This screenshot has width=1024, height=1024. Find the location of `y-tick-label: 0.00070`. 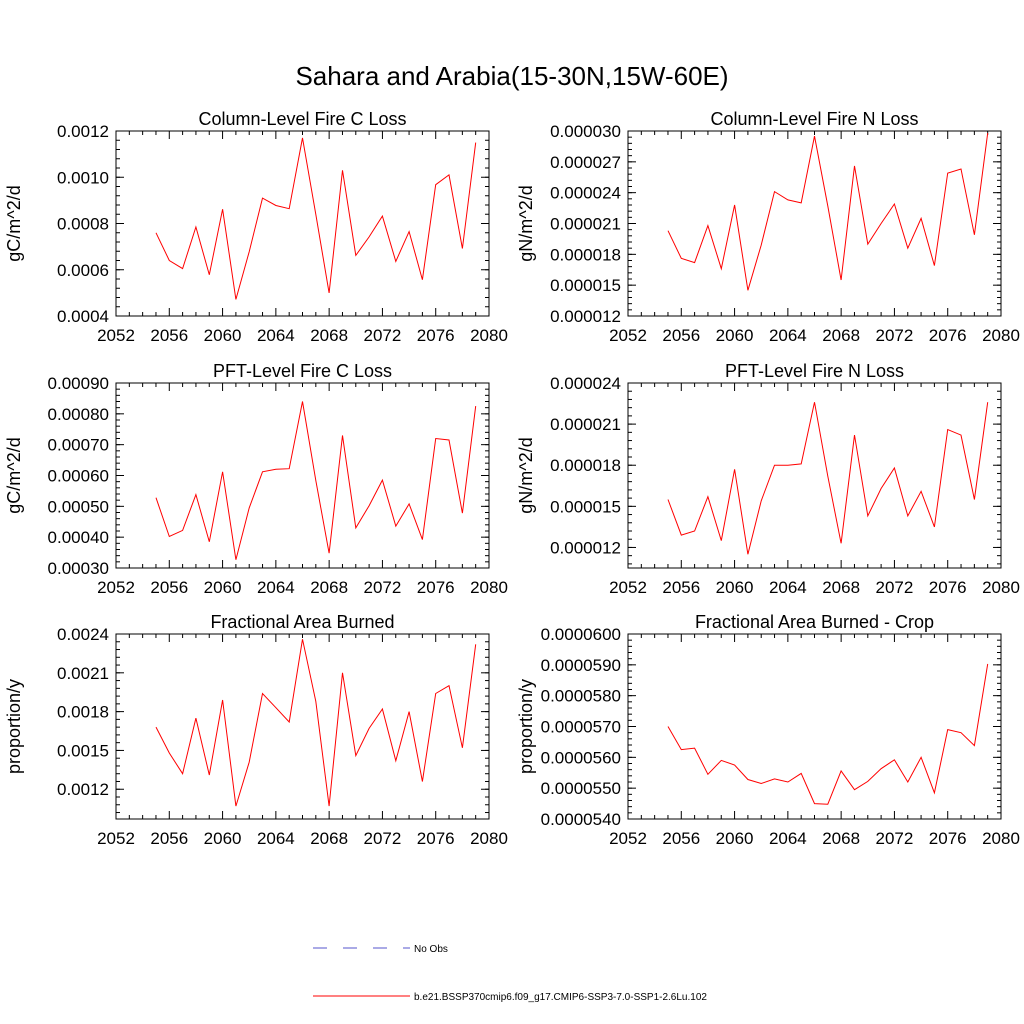

y-tick-label: 0.00070 is located at coordinates (78, 445).